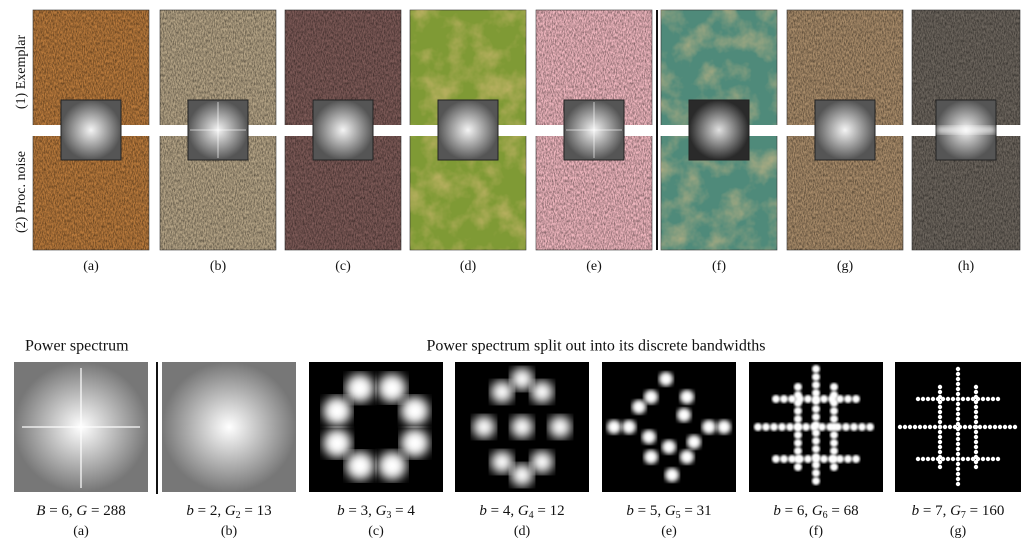 Image resolution: width=1021 pixels, height=546 pixels. Describe the element at coordinates (669, 450) in the screenshot. I see `bandwidth-panel: b = 5, G5 = 31 (e)` at that location.